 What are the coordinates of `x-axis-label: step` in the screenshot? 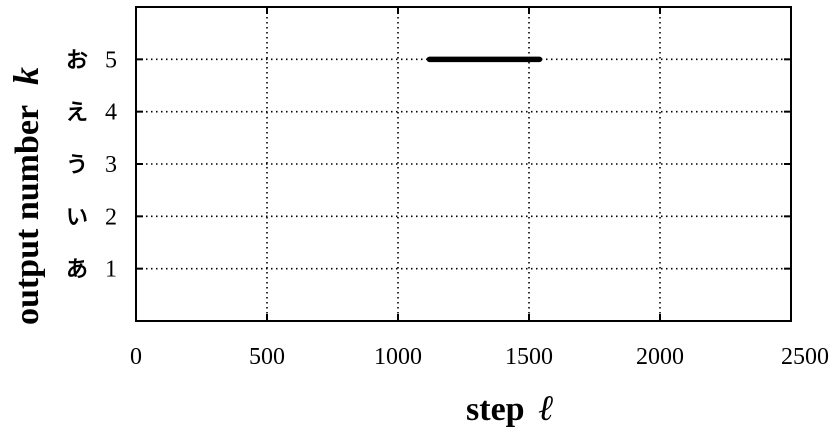 It's located at (495, 409).